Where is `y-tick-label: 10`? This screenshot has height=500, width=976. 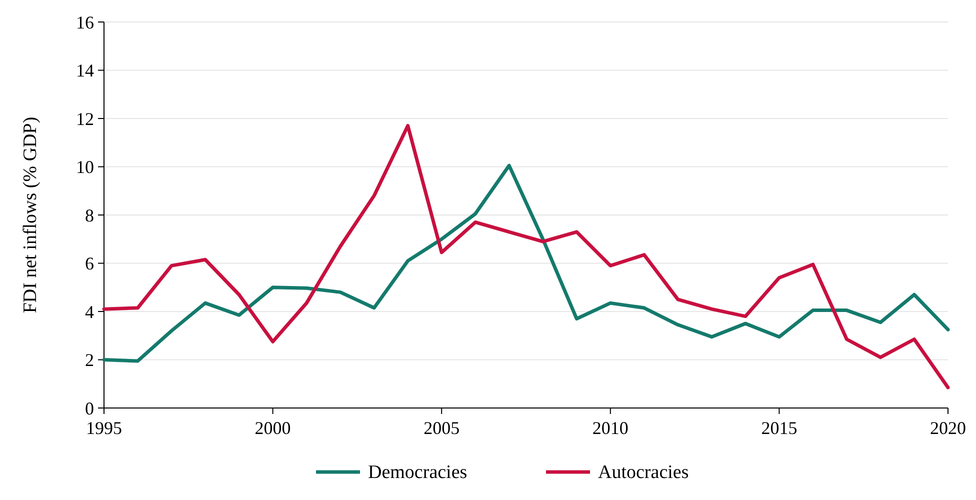
y-tick-label: 10 is located at coordinates (85, 167).